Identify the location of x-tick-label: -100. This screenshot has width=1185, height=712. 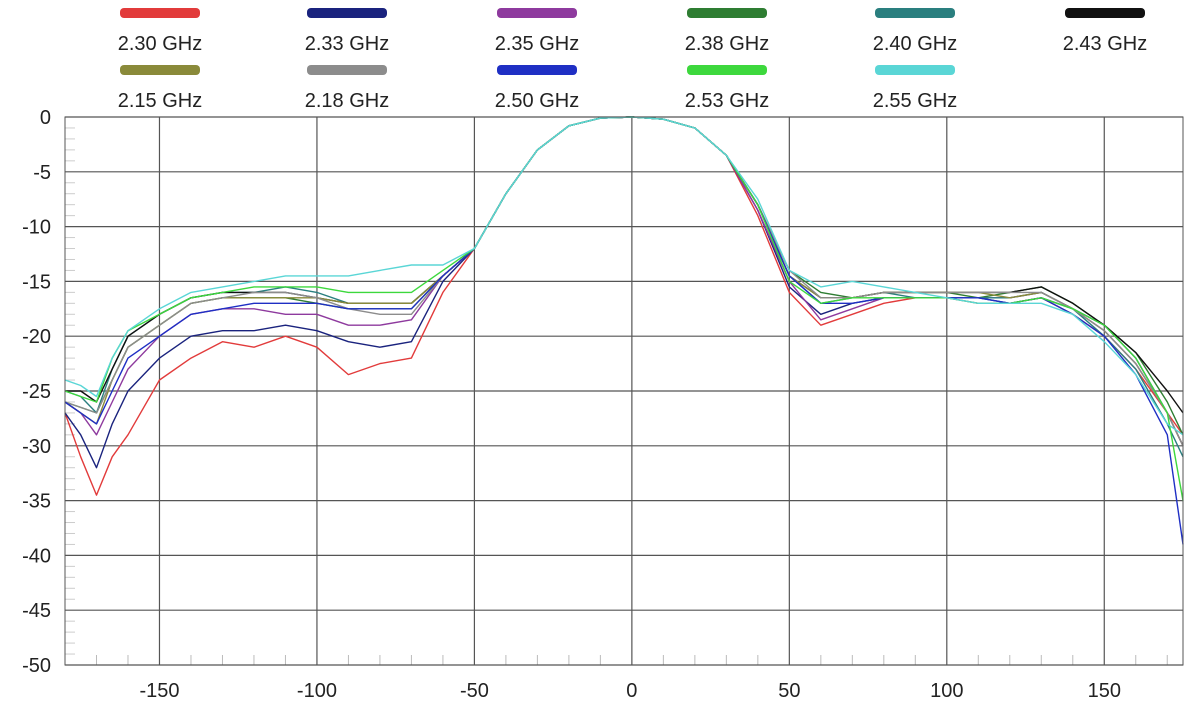
(317, 691).